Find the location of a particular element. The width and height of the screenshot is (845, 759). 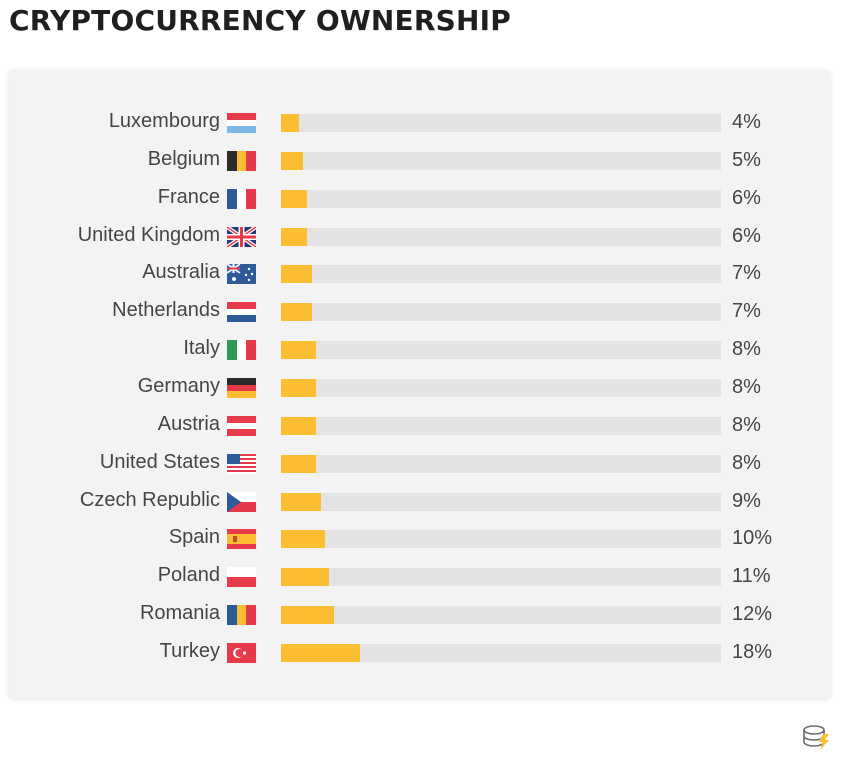

luxembourg-flag-icon is located at coordinates (241, 123).